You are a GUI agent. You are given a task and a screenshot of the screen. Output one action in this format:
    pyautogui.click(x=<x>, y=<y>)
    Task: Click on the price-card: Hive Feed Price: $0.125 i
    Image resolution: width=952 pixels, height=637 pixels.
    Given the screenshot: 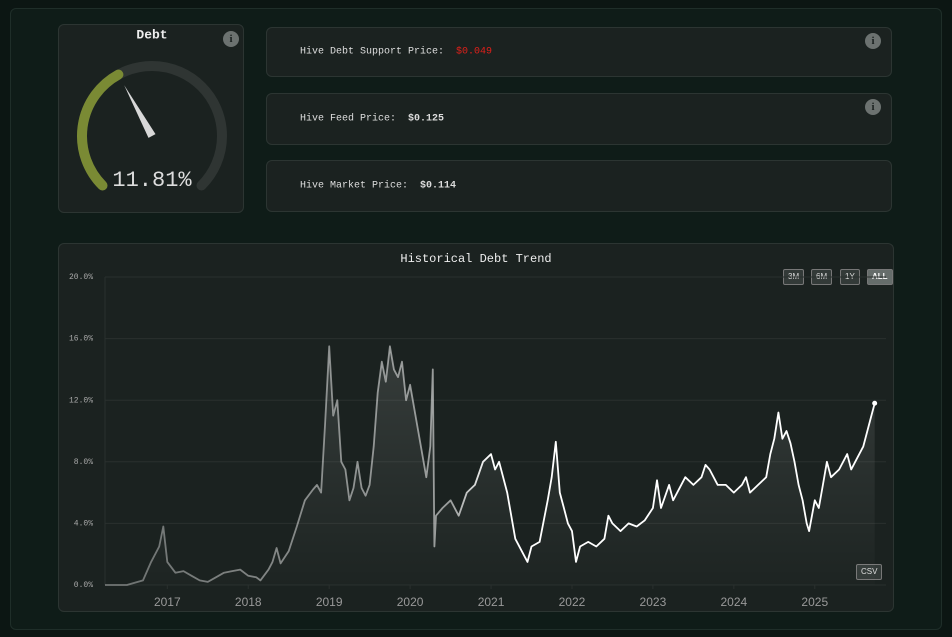 What is the action you would take?
    pyautogui.click(x=579, y=119)
    